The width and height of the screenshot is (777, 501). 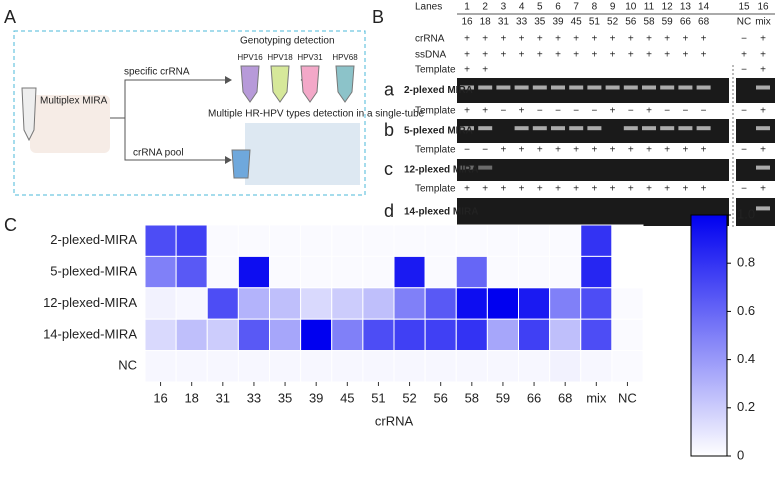 What do you see at coordinates (435, 189) in the screenshot?
I see `row-label: Template` at bounding box center [435, 189].